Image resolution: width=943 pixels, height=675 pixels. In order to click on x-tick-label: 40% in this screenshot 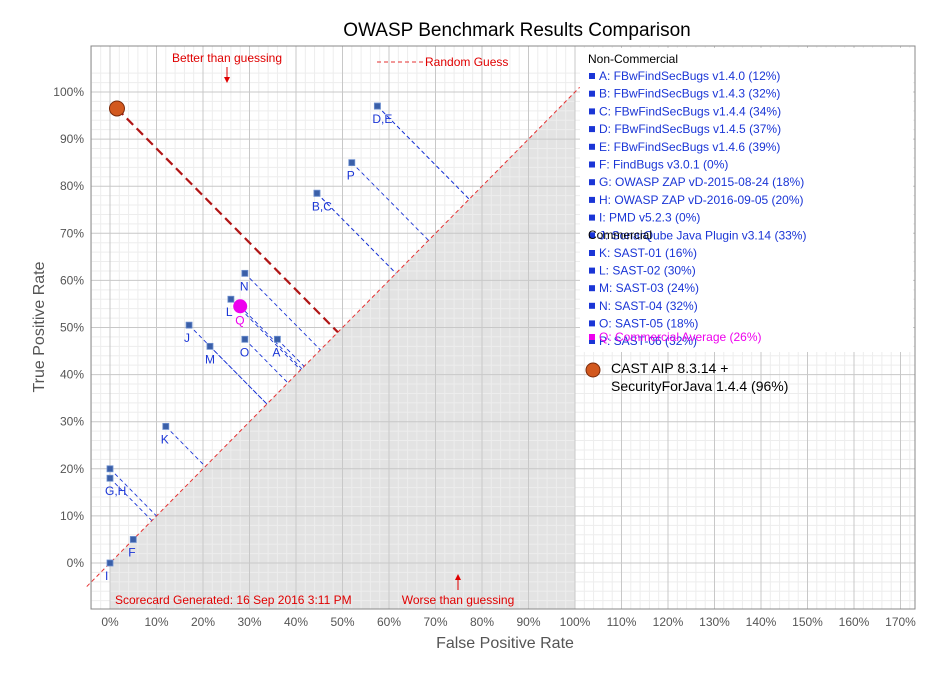, I will do `click(296, 622)`.